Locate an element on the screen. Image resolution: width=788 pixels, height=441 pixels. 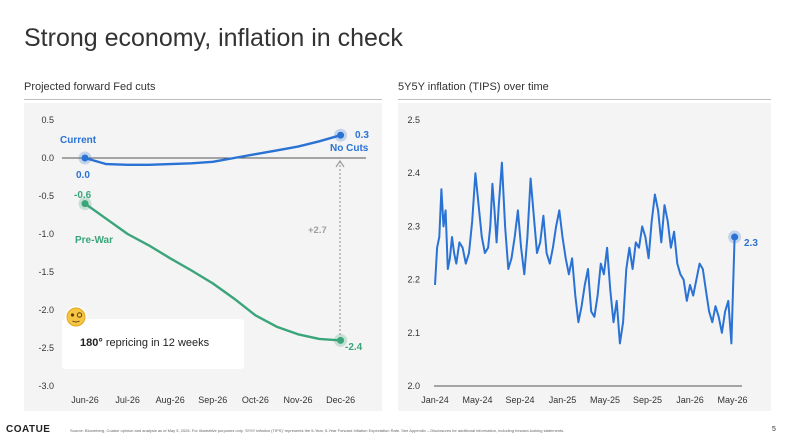
x-tick-label: May-25 is located at coordinates (605, 400).